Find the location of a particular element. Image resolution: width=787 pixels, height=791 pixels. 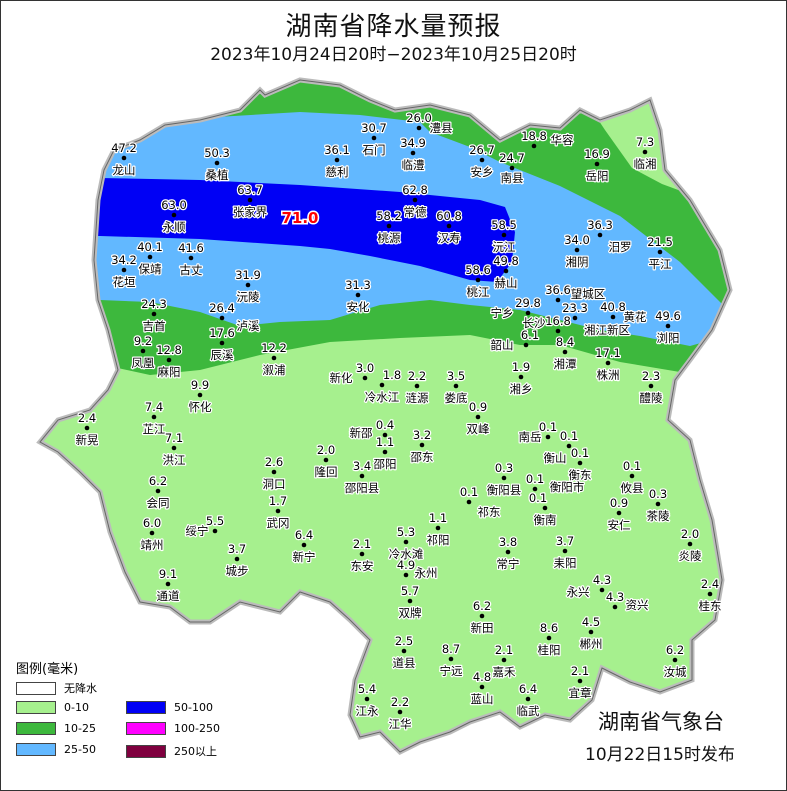

station-value: 3.2 is located at coordinates (422, 435).